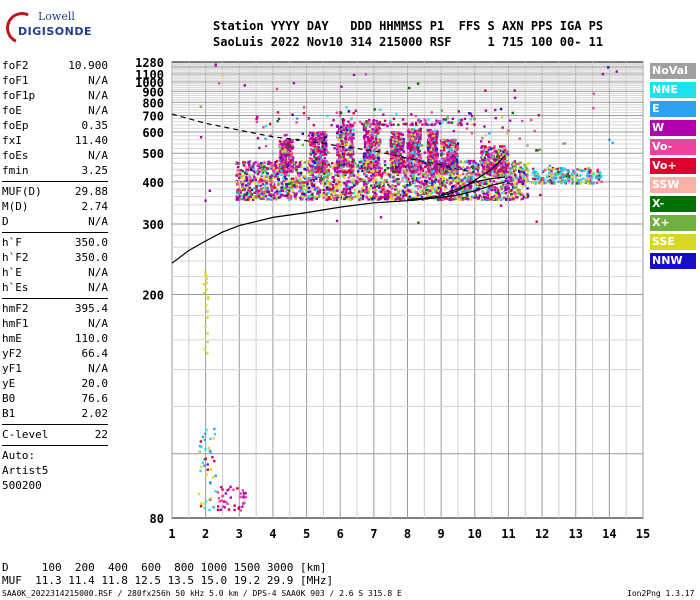  I want to click on x-tick-label: 7, so click(373, 534).